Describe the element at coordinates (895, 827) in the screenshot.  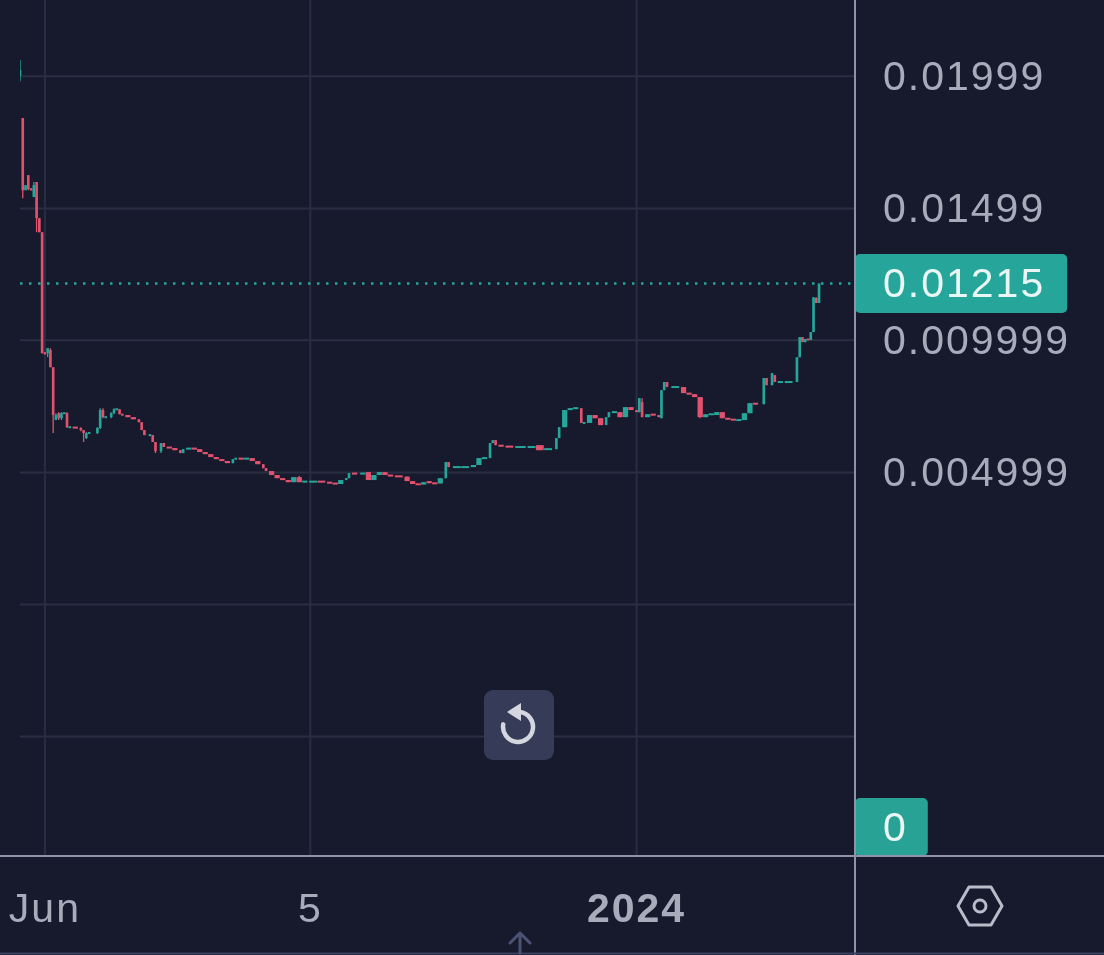
I see `text: 0` at that location.